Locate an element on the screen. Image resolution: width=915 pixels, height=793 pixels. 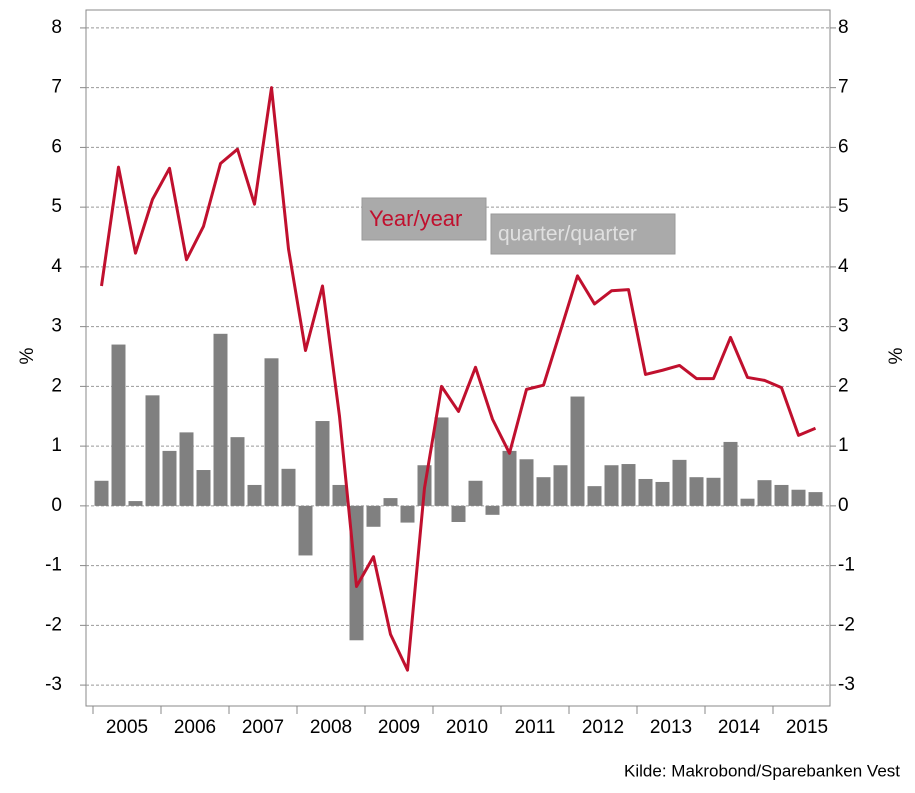
source: Kilde: Makrobond/Sparebanken Vest is located at coordinates (762, 770).